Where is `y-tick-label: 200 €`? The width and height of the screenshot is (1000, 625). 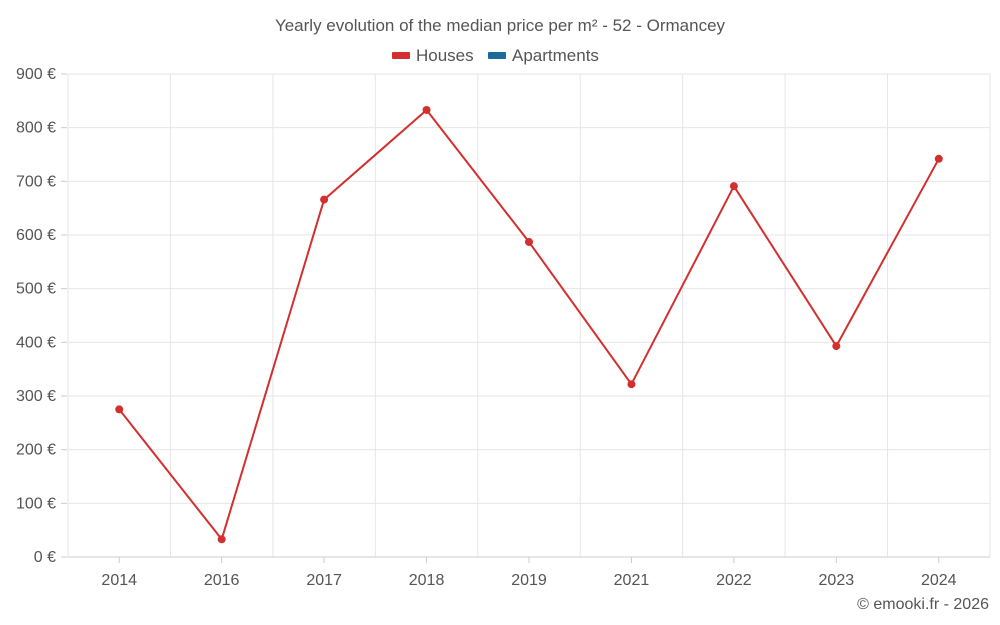 y-tick-label: 200 € is located at coordinates (36, 450).